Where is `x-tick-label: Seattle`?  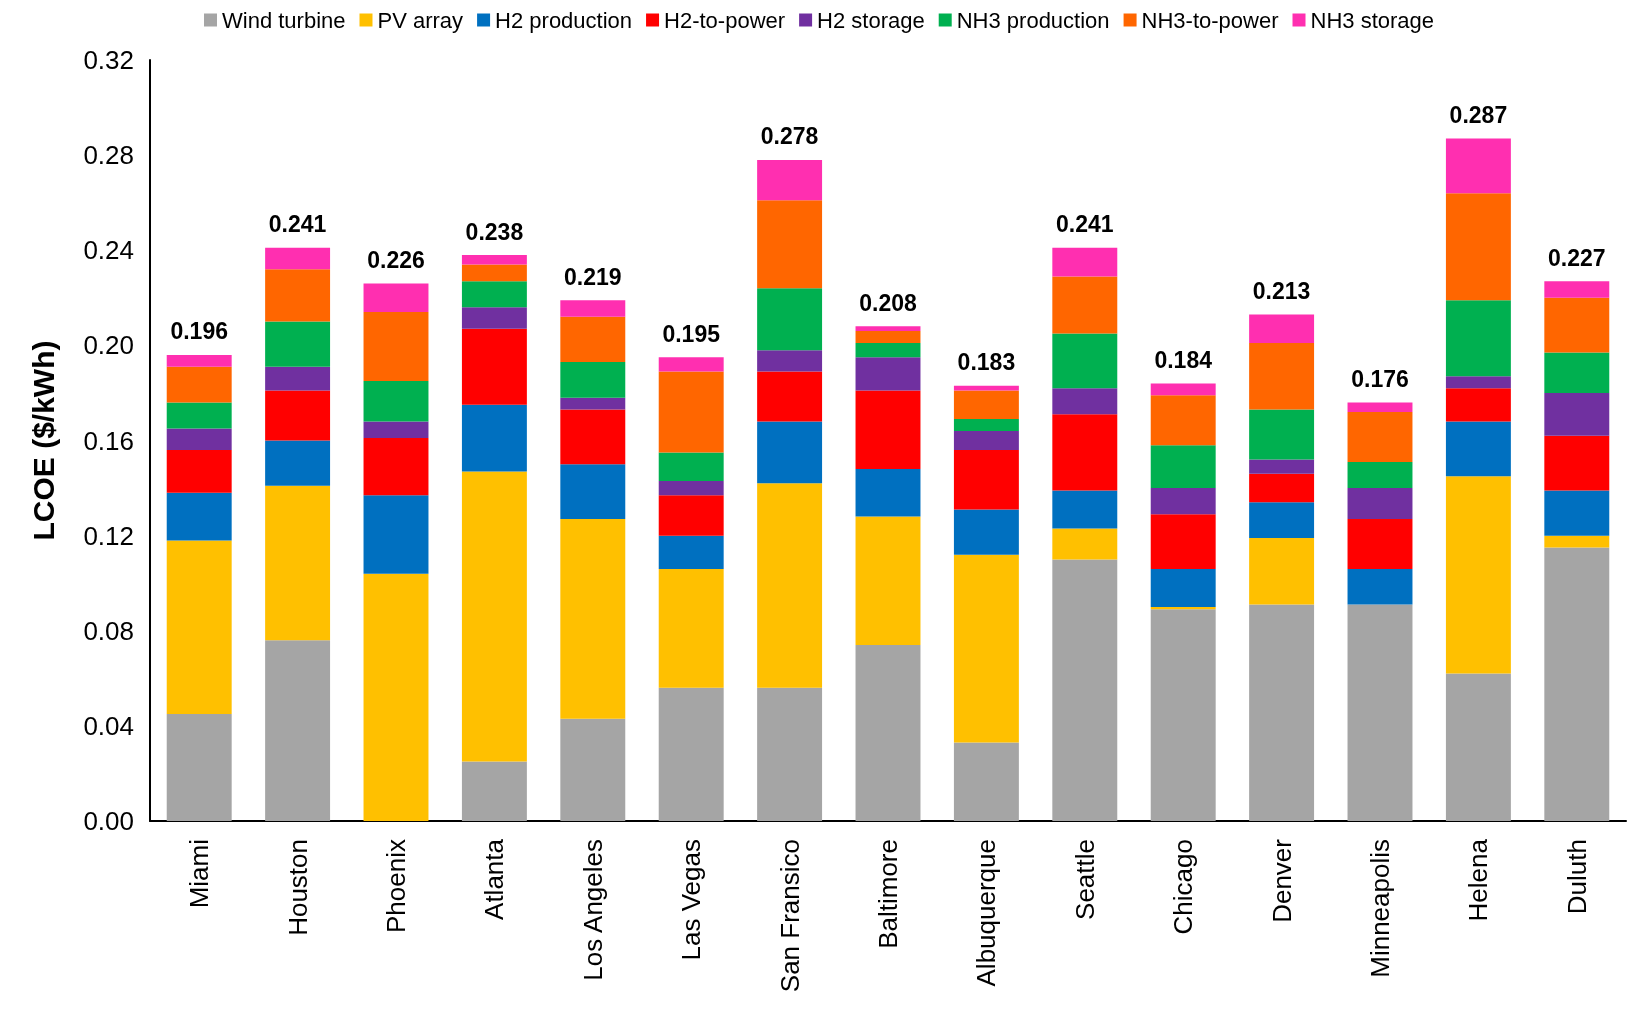
x-tick-label: Seattle is located at coordinates (1084, 879).